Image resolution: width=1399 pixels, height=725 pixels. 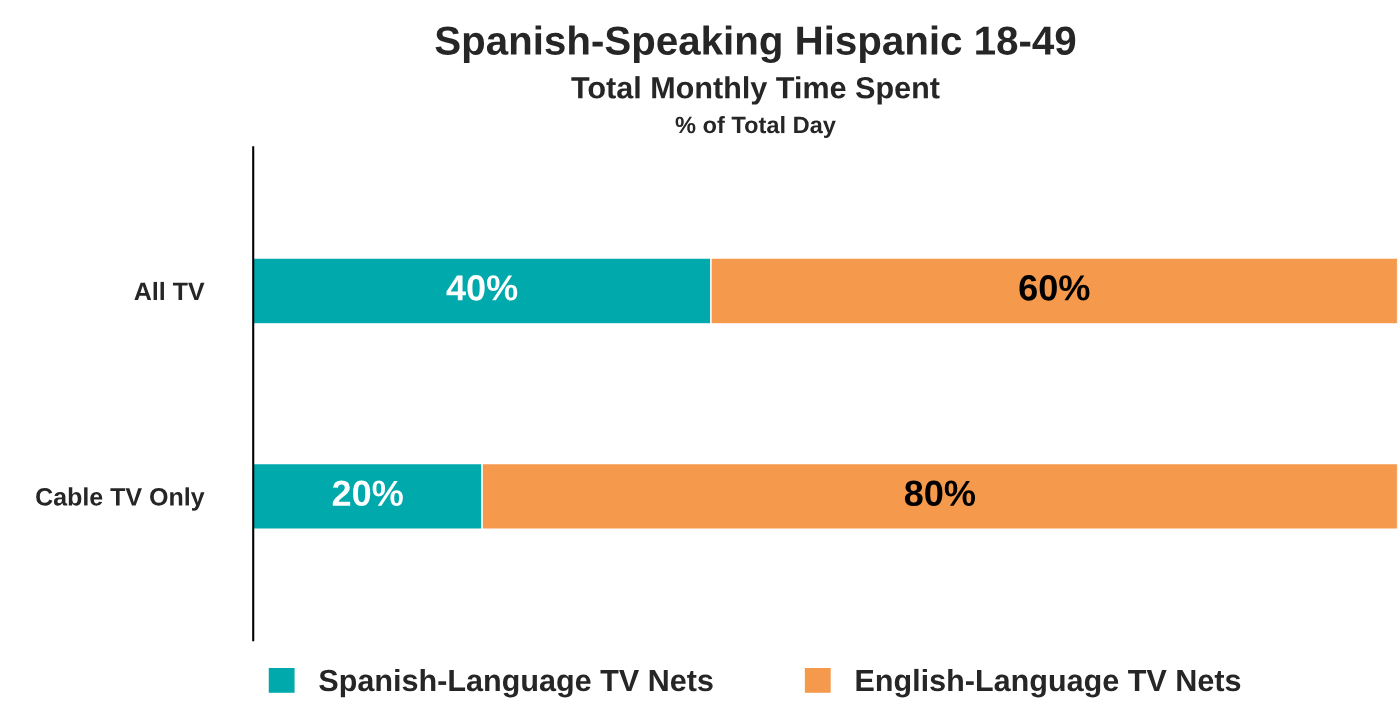 I want to click on legend-label: Spanish-Language TV Nets, so click(x=516, y=683).